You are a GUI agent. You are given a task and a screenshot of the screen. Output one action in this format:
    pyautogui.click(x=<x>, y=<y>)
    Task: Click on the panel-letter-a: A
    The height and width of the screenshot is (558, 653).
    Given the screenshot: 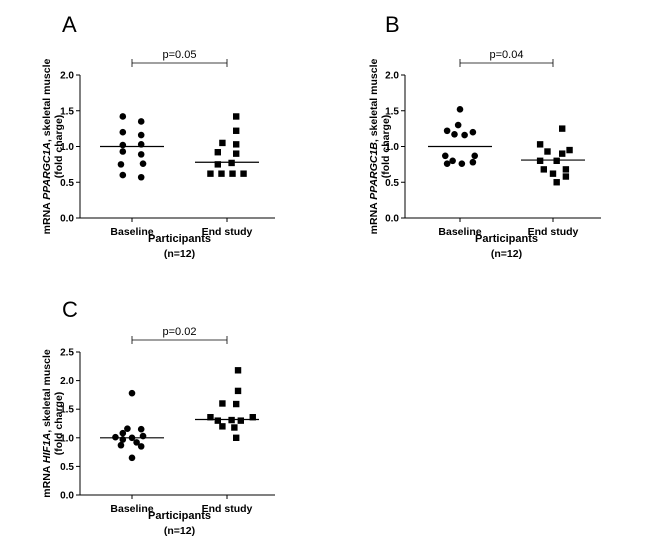 What is the action you would take?
    pyautogui.click(x=69, y=24)
    